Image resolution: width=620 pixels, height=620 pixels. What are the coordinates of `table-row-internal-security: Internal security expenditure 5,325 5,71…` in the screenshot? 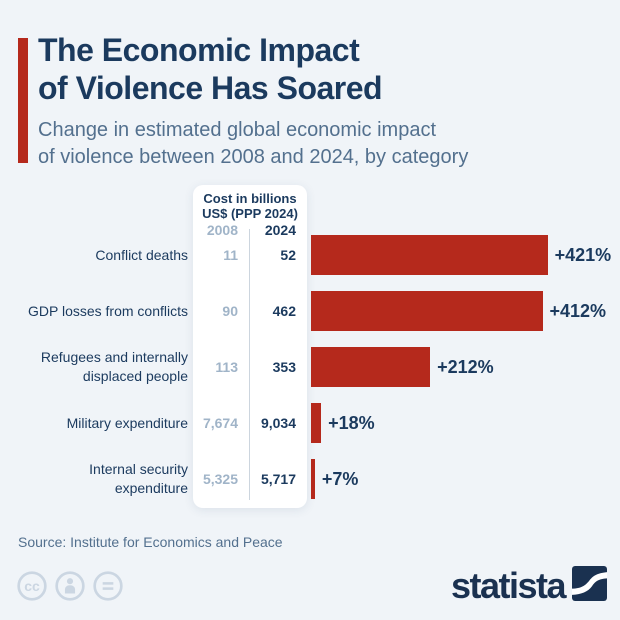 It's located at (310, 479).